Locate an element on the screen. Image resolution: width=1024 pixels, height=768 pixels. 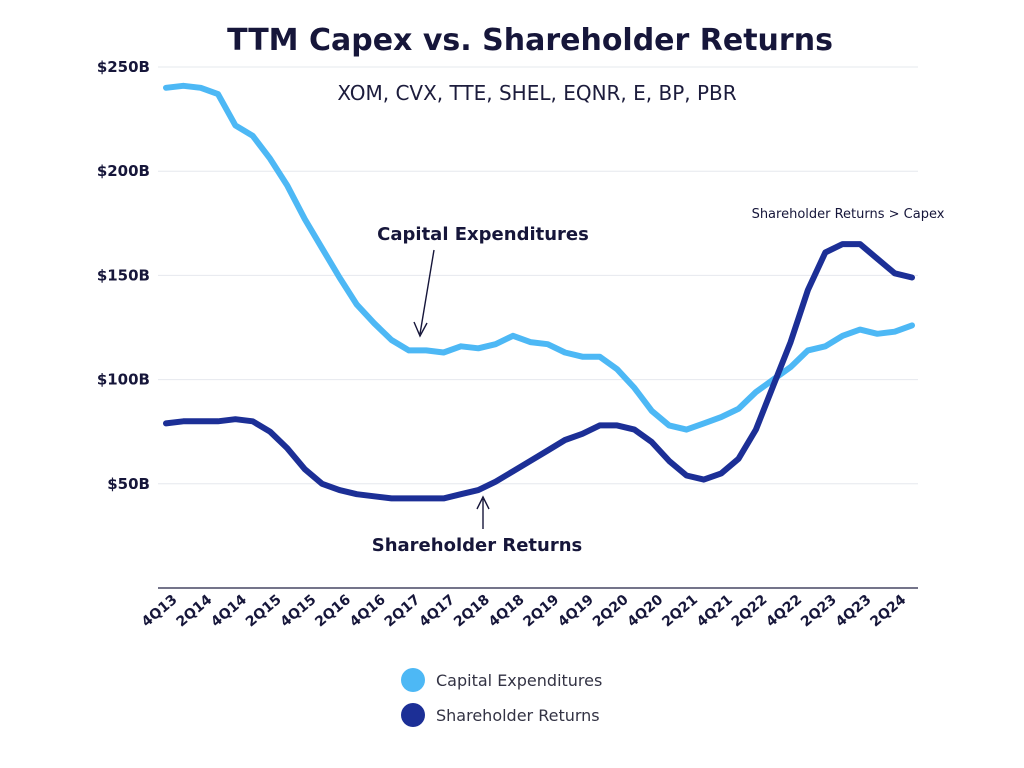
x-tick-label: 4Q14 is located at coordinates (229, 611).